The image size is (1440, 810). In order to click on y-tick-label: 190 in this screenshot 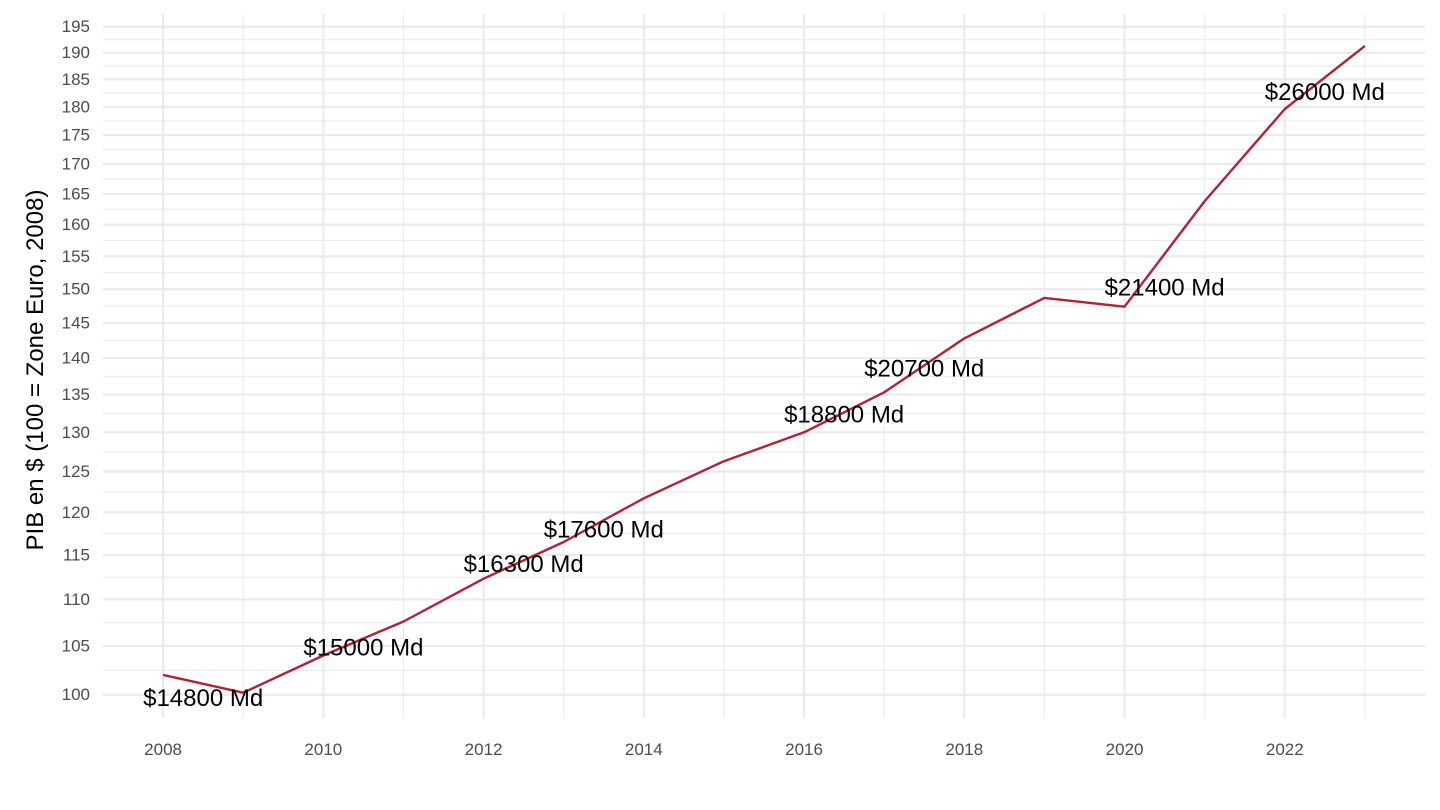, I will do `click(76, 52)`.